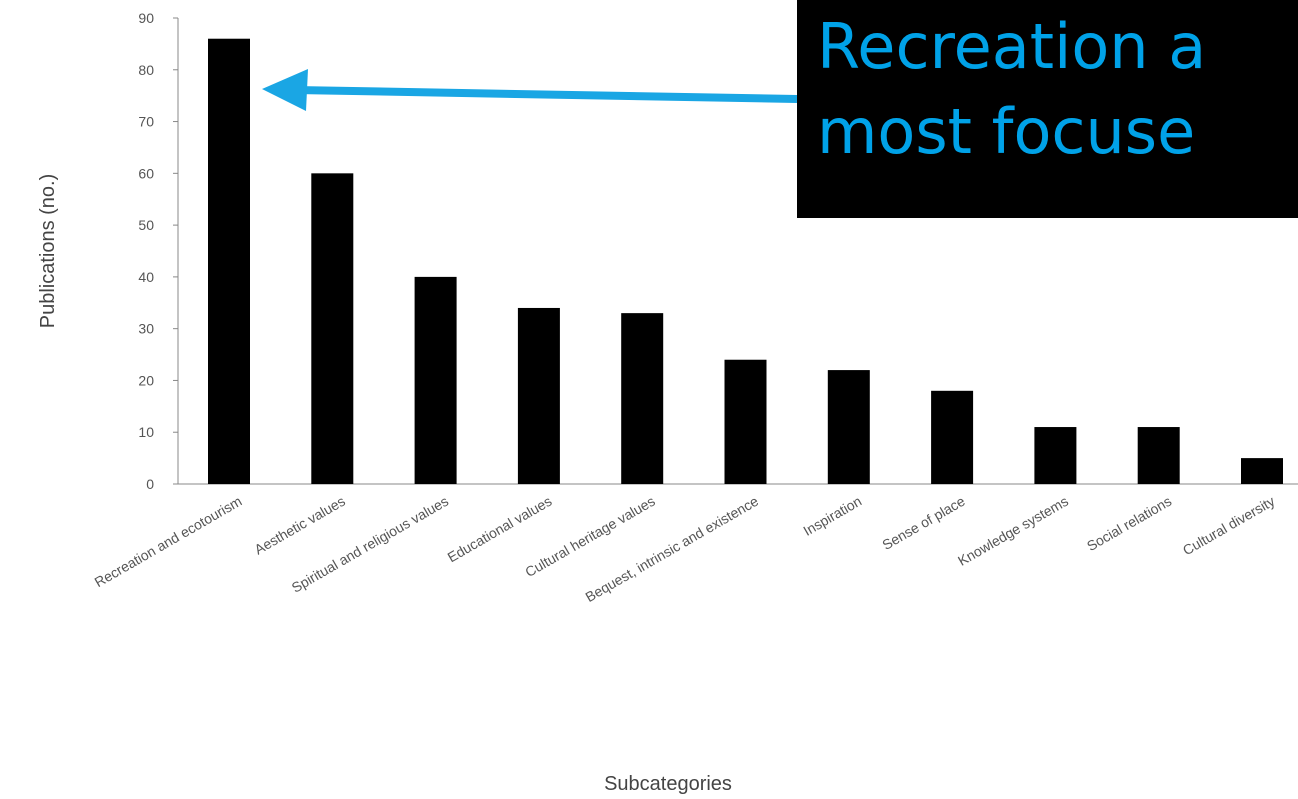 Image resolution: width=1298 pixels, height=799 pixels. What do you see at coordinates (146, 18) in the screenshot?
I see `y-tick-label: 90` at bounding box center [146, 18].